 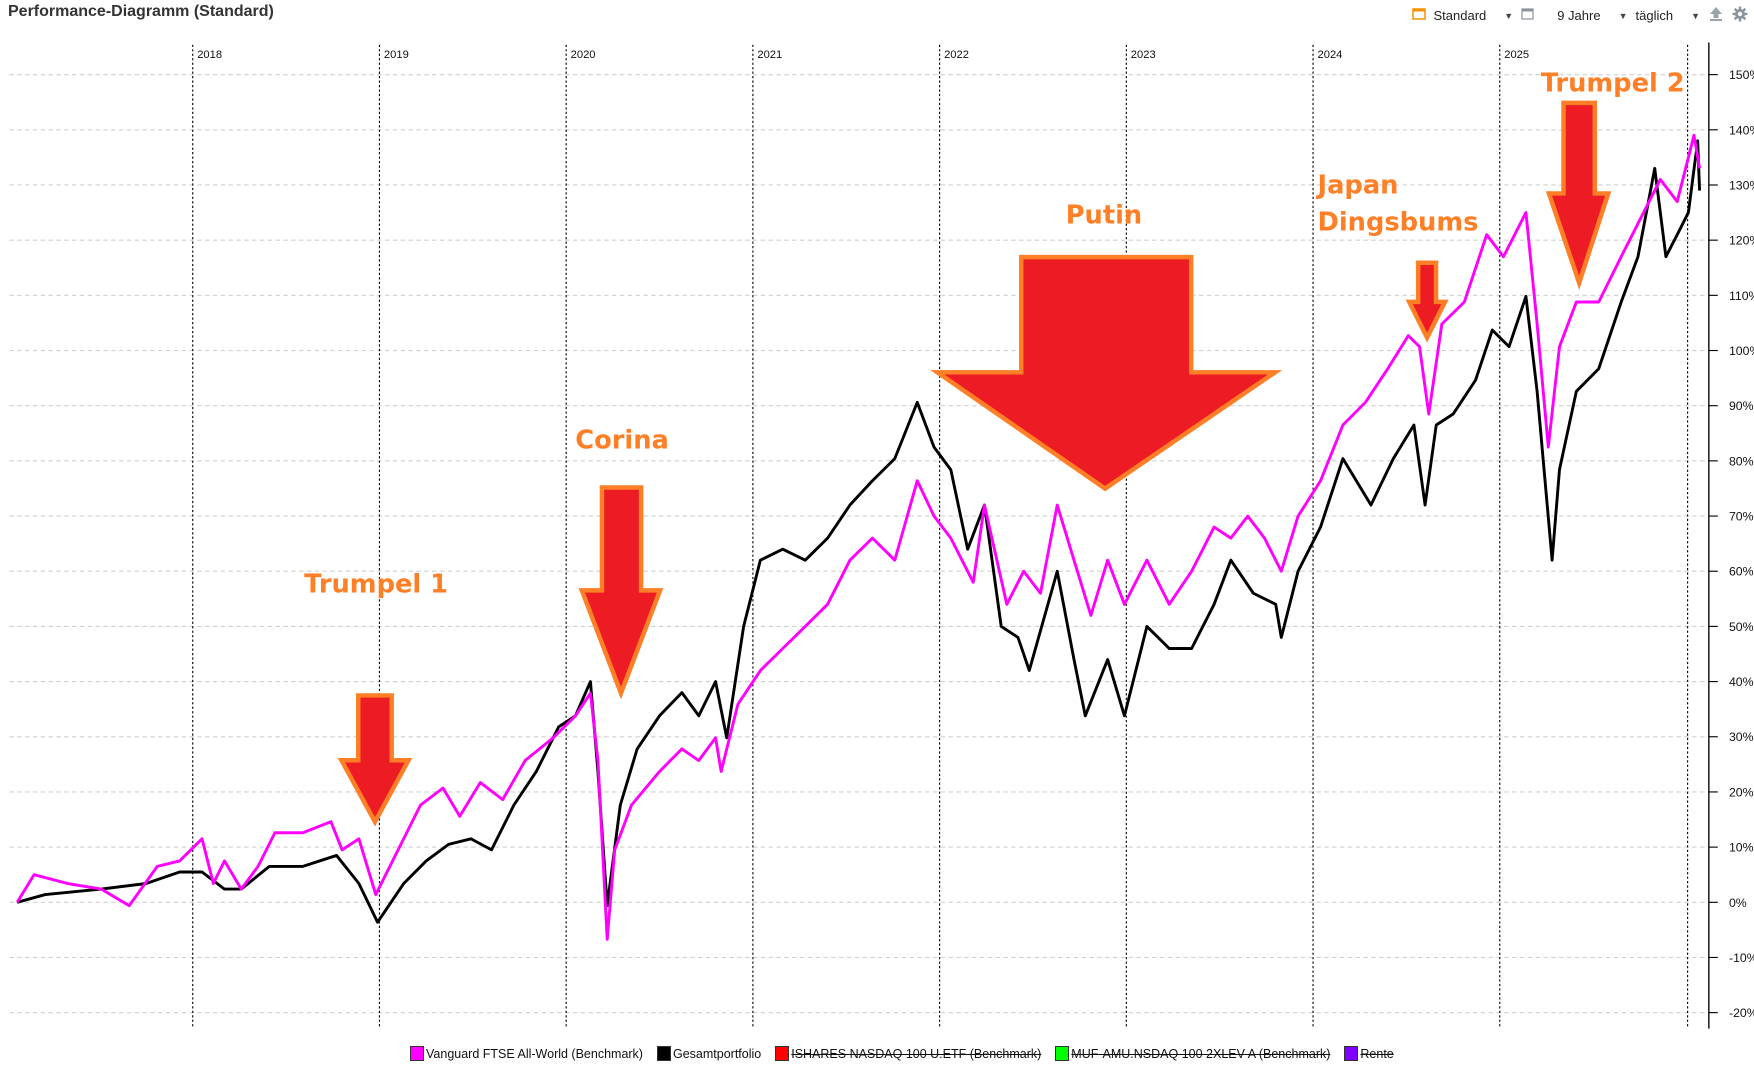 I want to click on layout-icon, so click(x=1418, y=15).